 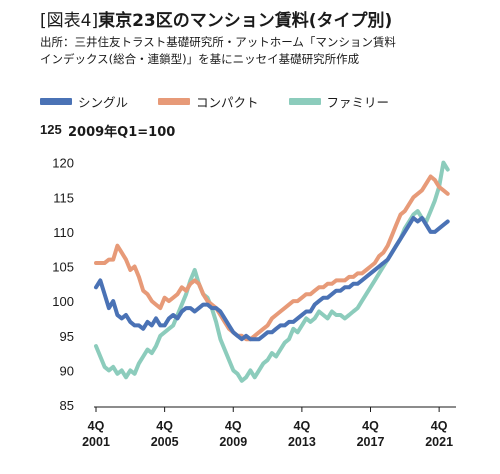 I want to click on x-tick-label-year-2021: 2021, so click(x=439, y=442).